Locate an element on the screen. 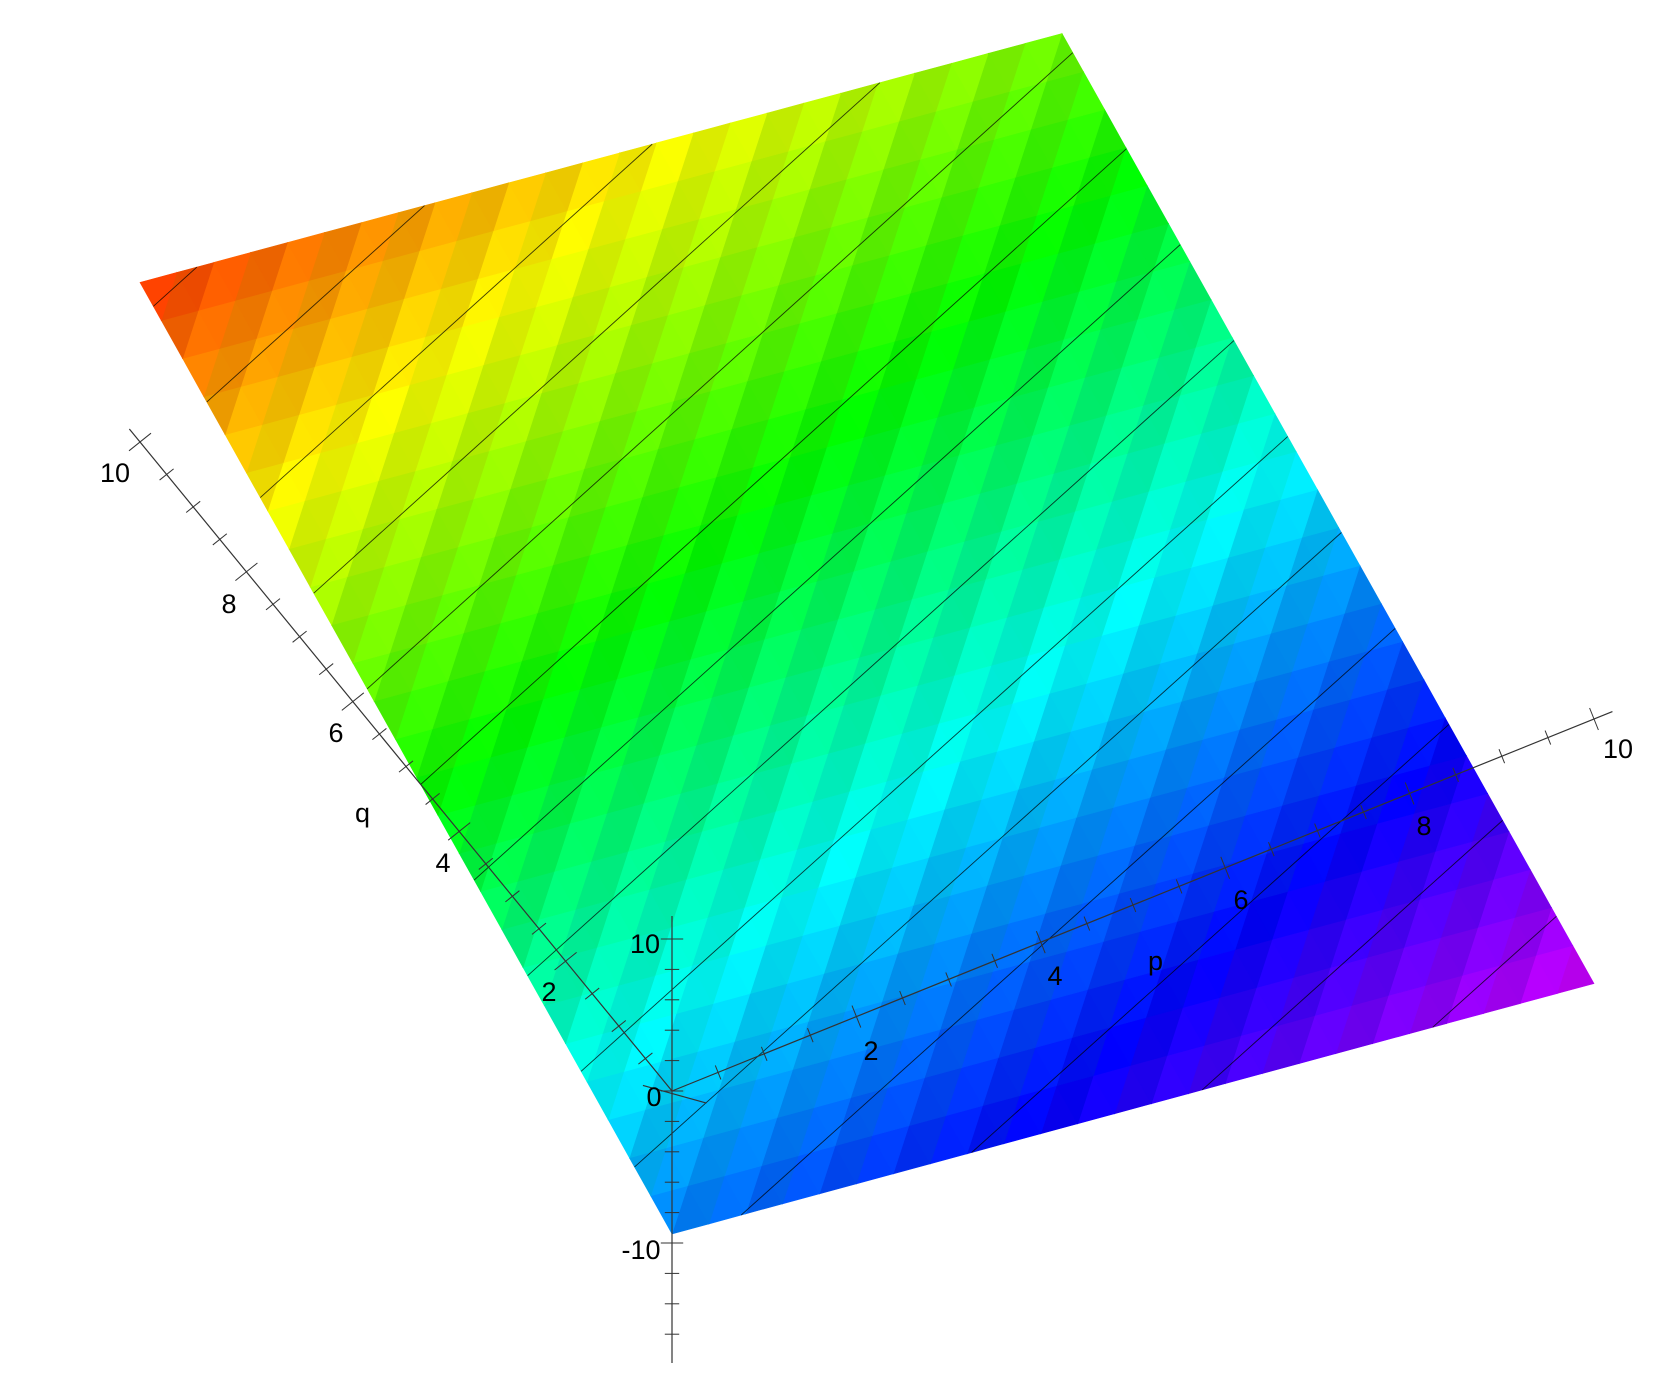 The image size is (1680, 1393). y-axis-label: q is located at coordinates (362, 813).